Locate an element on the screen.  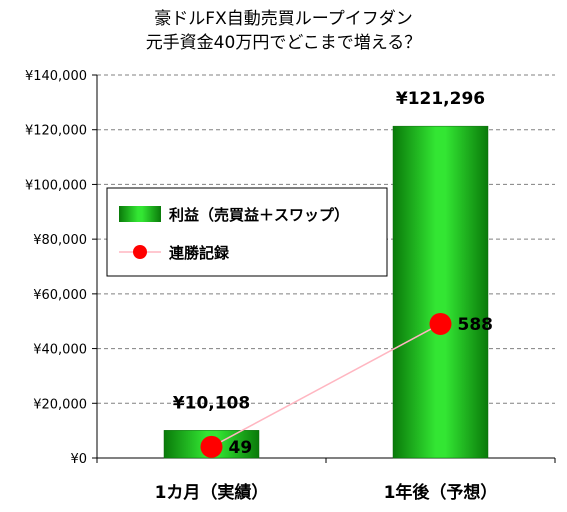
legend-label-streak: 連勝記録 is located at coordinates (199, 253).